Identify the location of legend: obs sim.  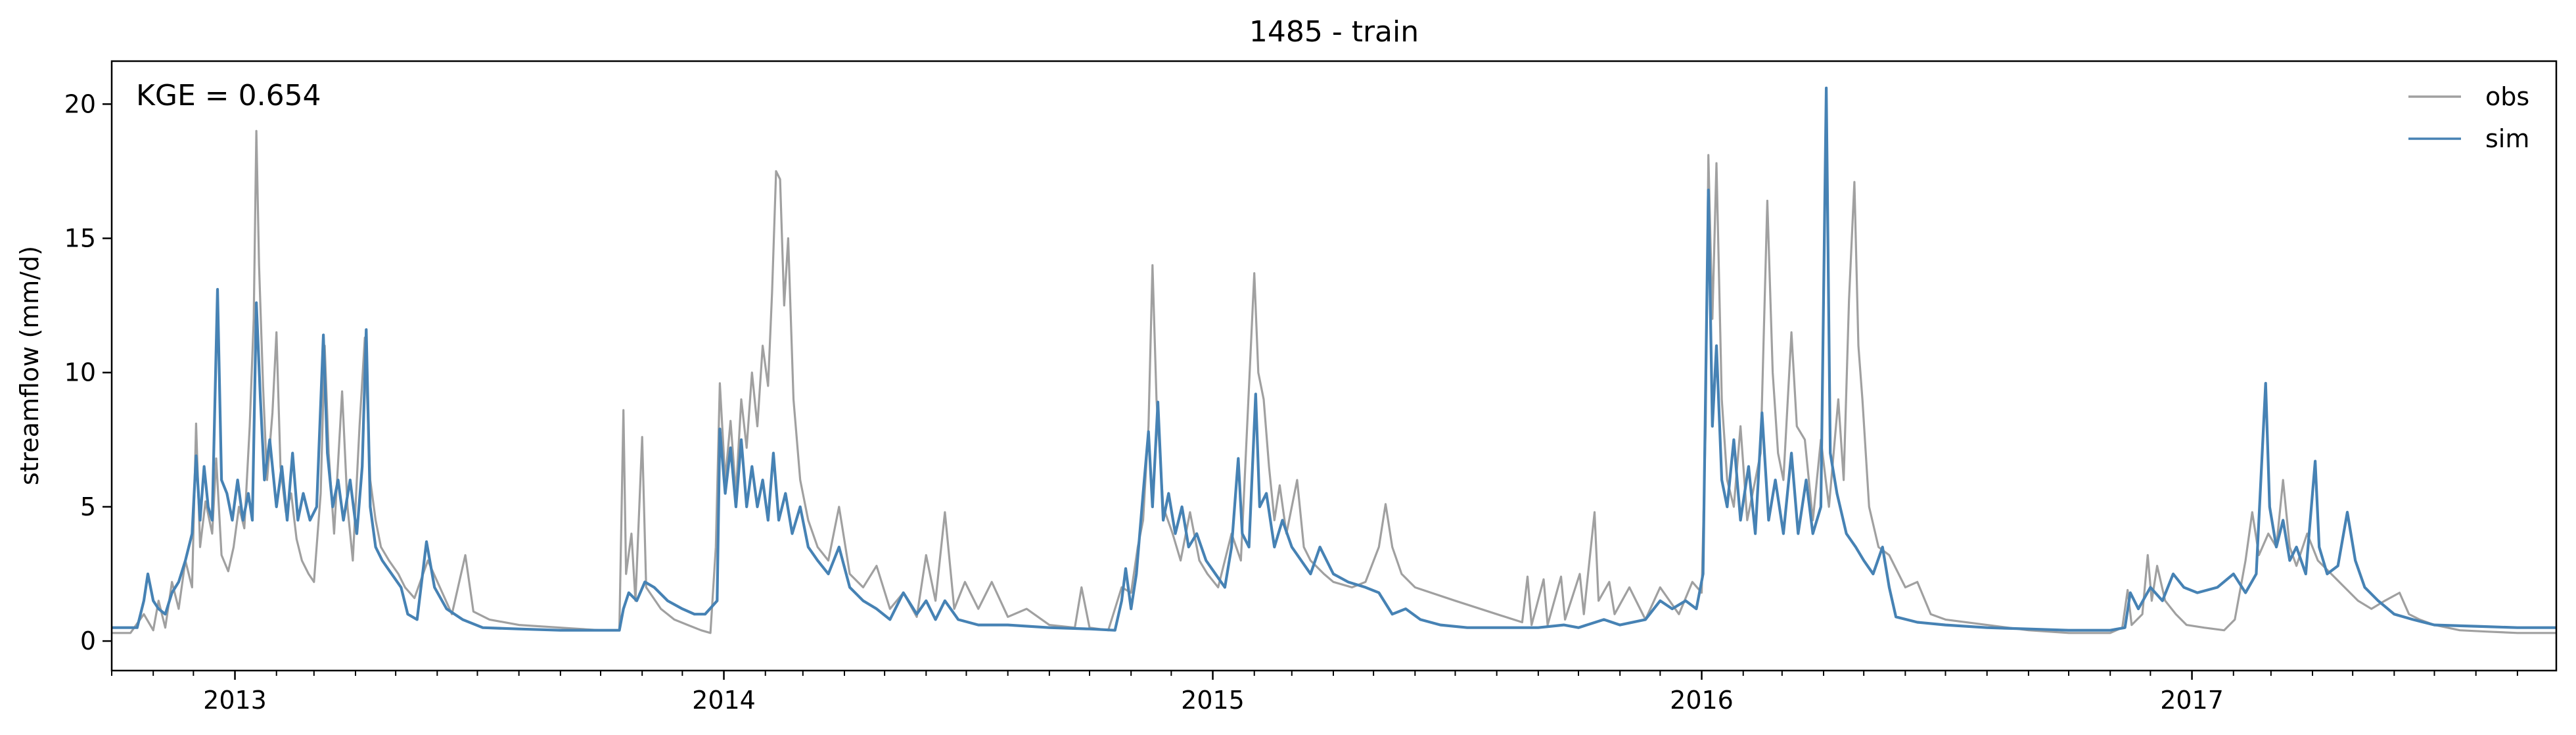
(2468, 118).